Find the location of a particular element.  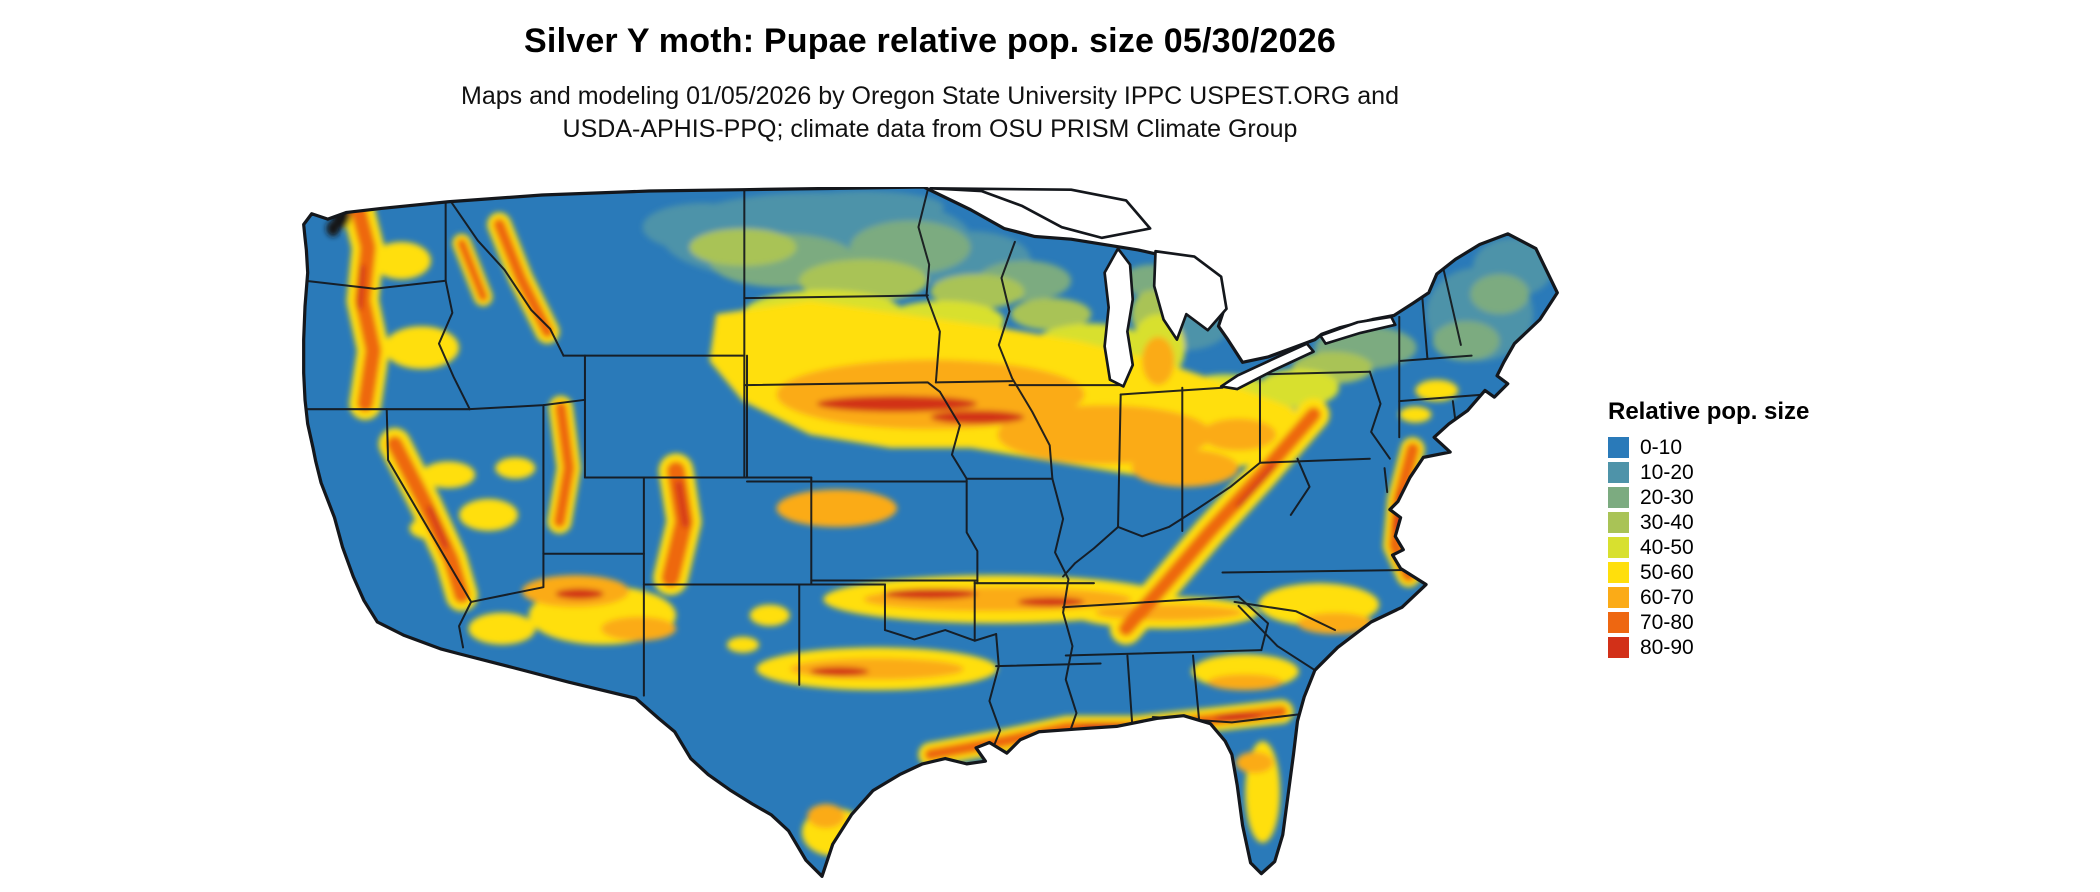

legend-label: 40-50 is located at coordinates (1667, 547).